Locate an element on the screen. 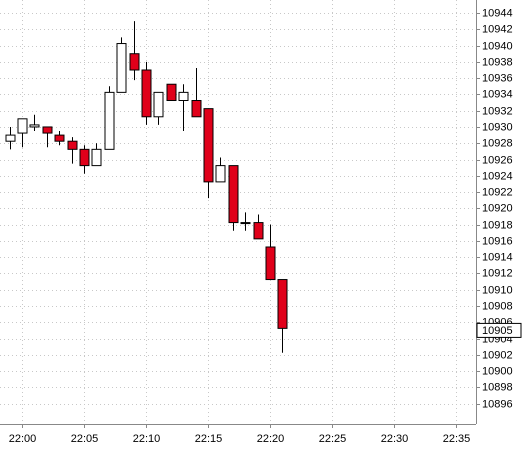  y-tick-label: 10938 is located at coordinates (497, 62).